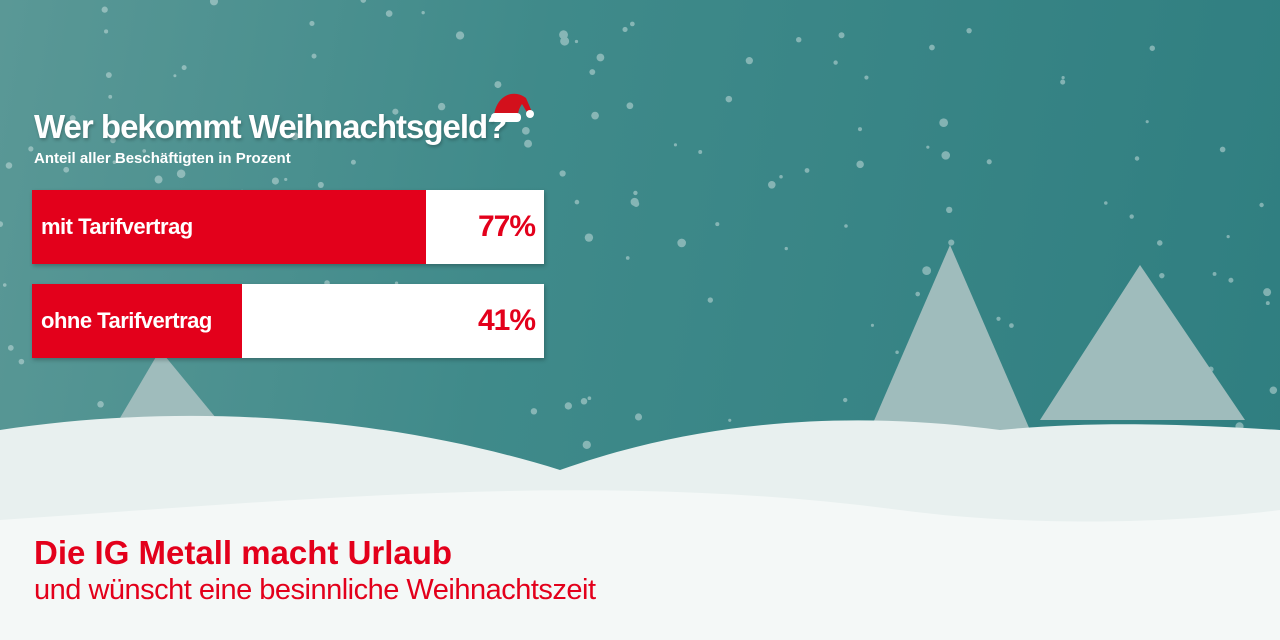  What do you see at coordinates (162, 158) in the screenshot?
I see `chart-subtitle: Anteil aller Beschäftigten in Prozent` at bounding box center [162, 158].